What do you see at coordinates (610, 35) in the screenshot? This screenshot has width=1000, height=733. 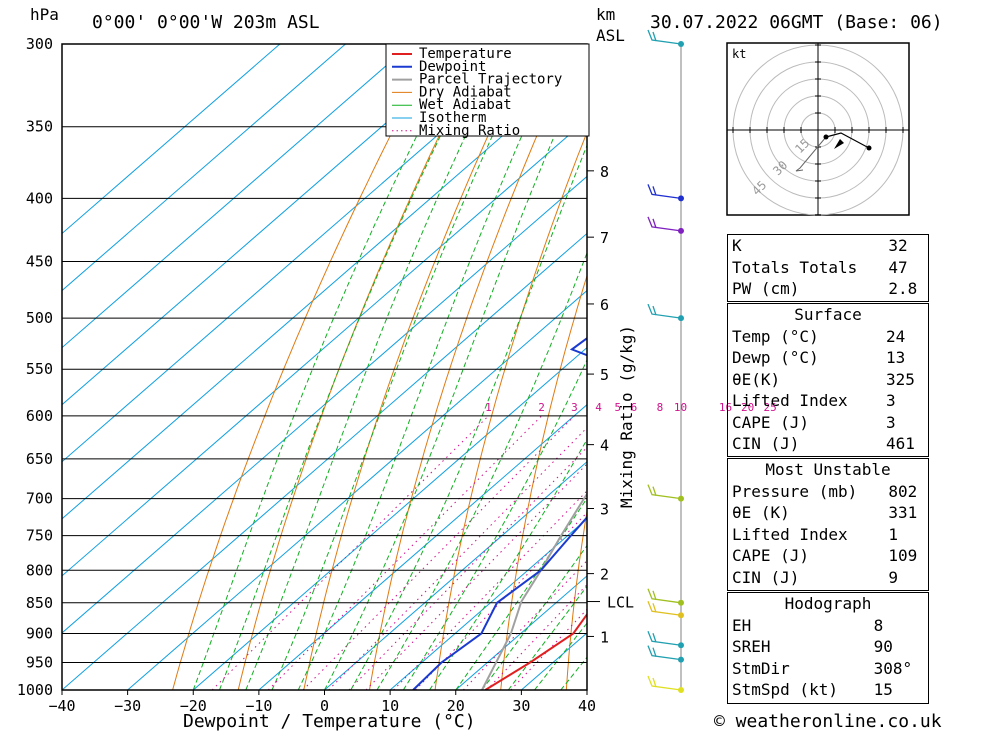 I see `asl-unit-label: ASL` at bounding box center [610, 35].